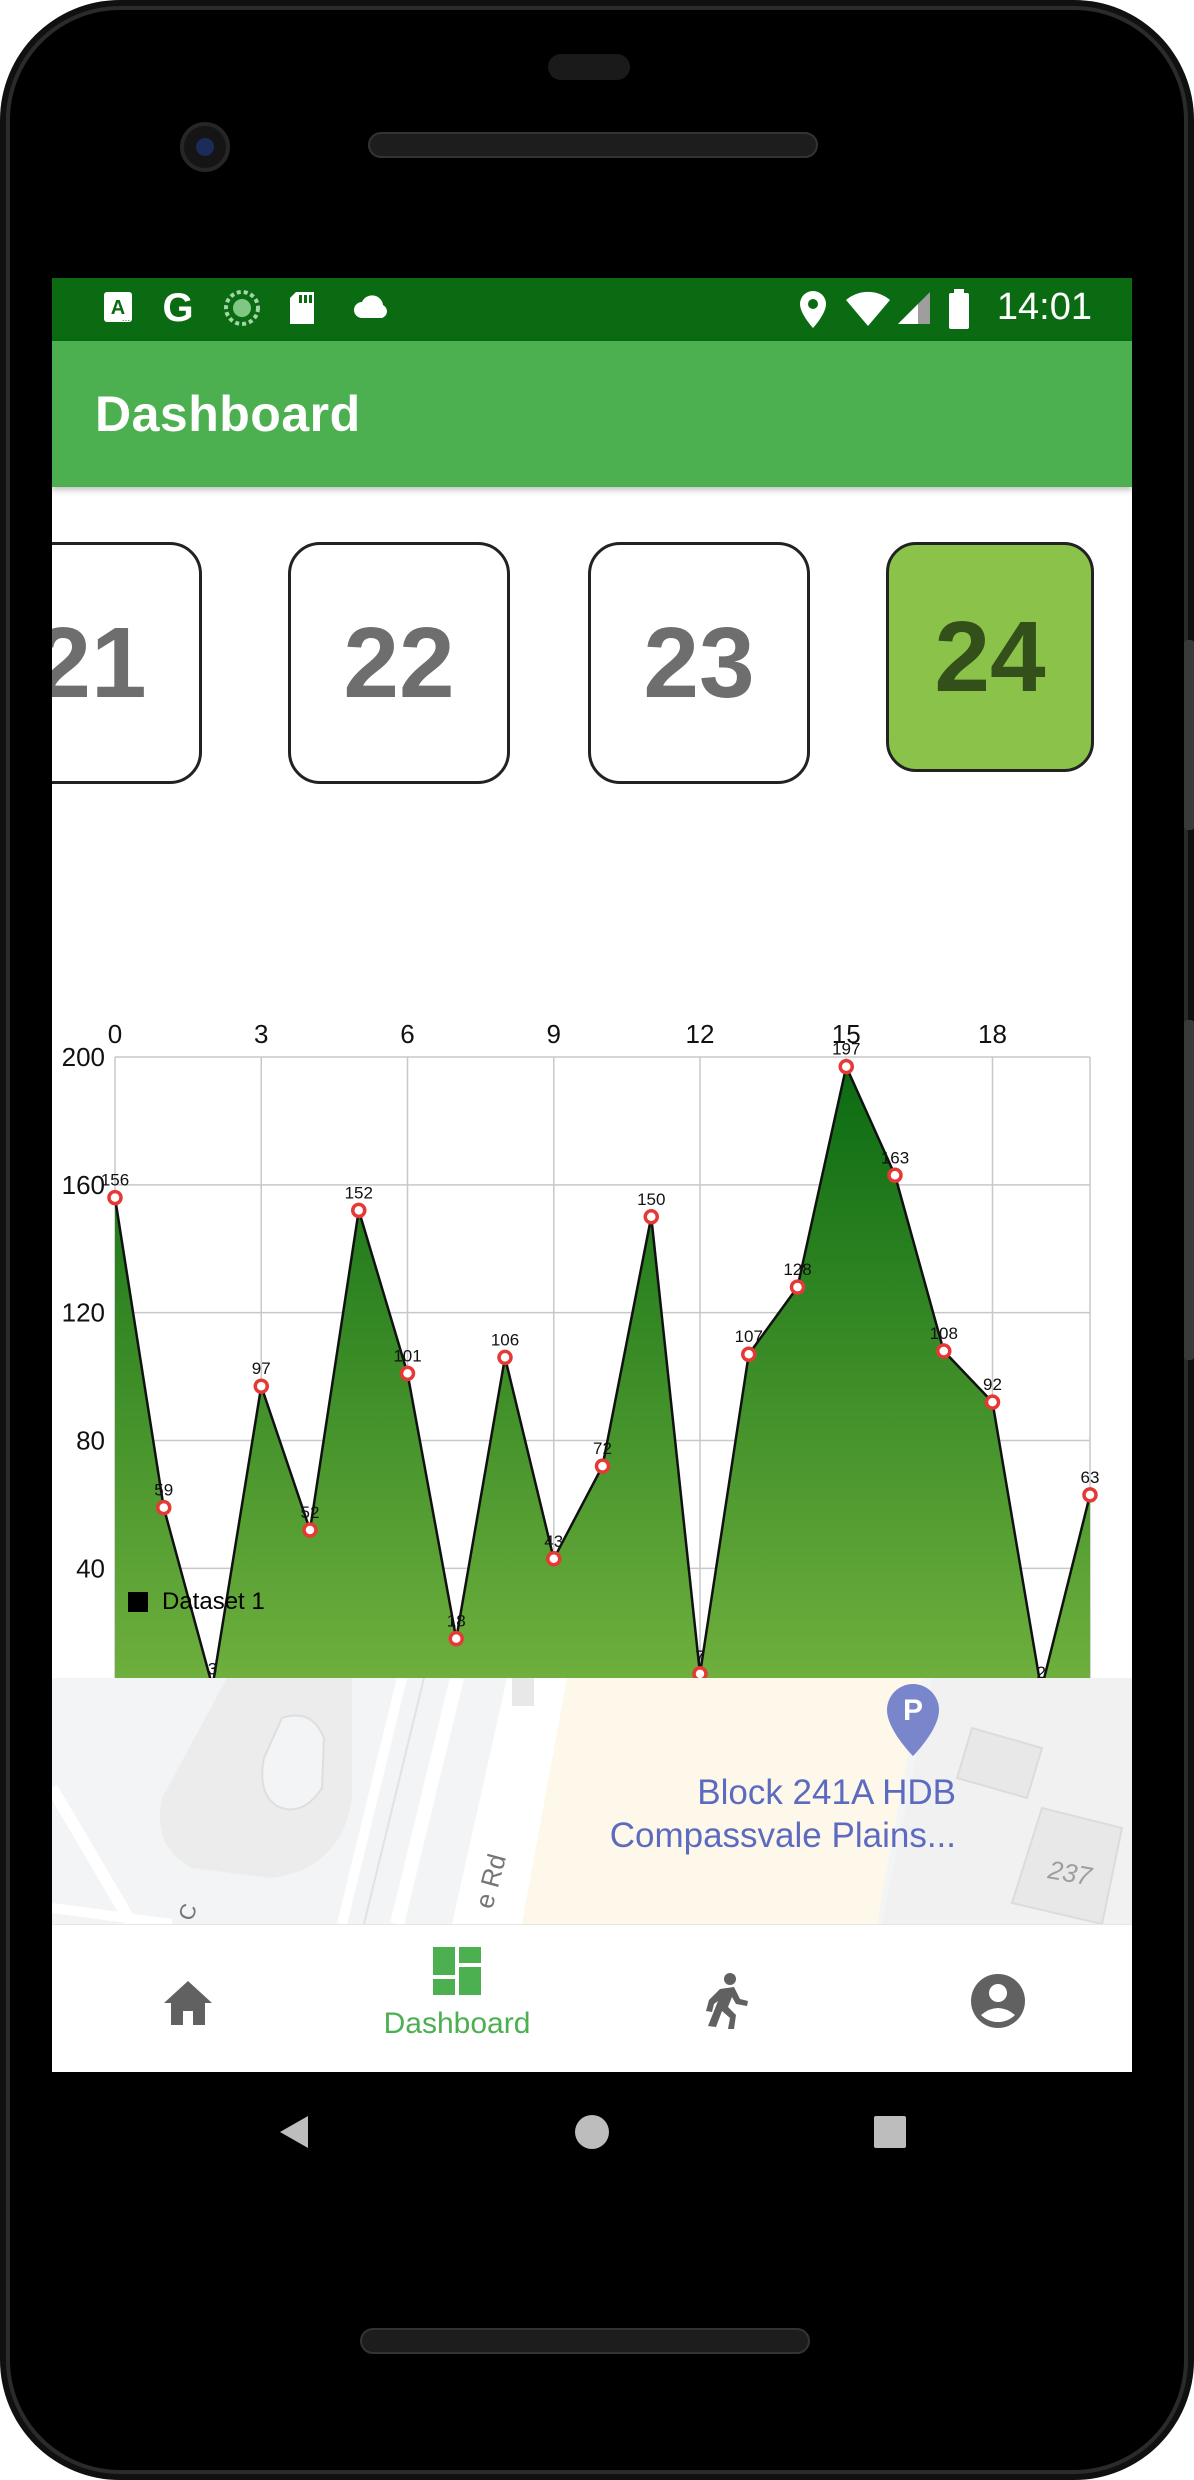  What do you see at coordinates (992, 1384) in the screenshot?
I see `data-label: 92` at bounding box center [992, 1384].